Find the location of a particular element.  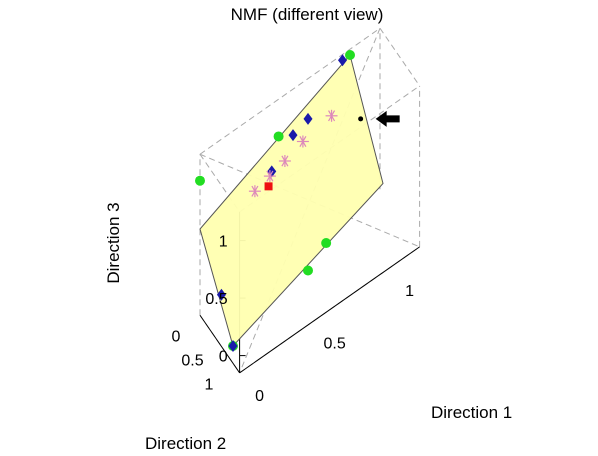

y-tick-label: 0.5 is located at coordinates (192, 360).